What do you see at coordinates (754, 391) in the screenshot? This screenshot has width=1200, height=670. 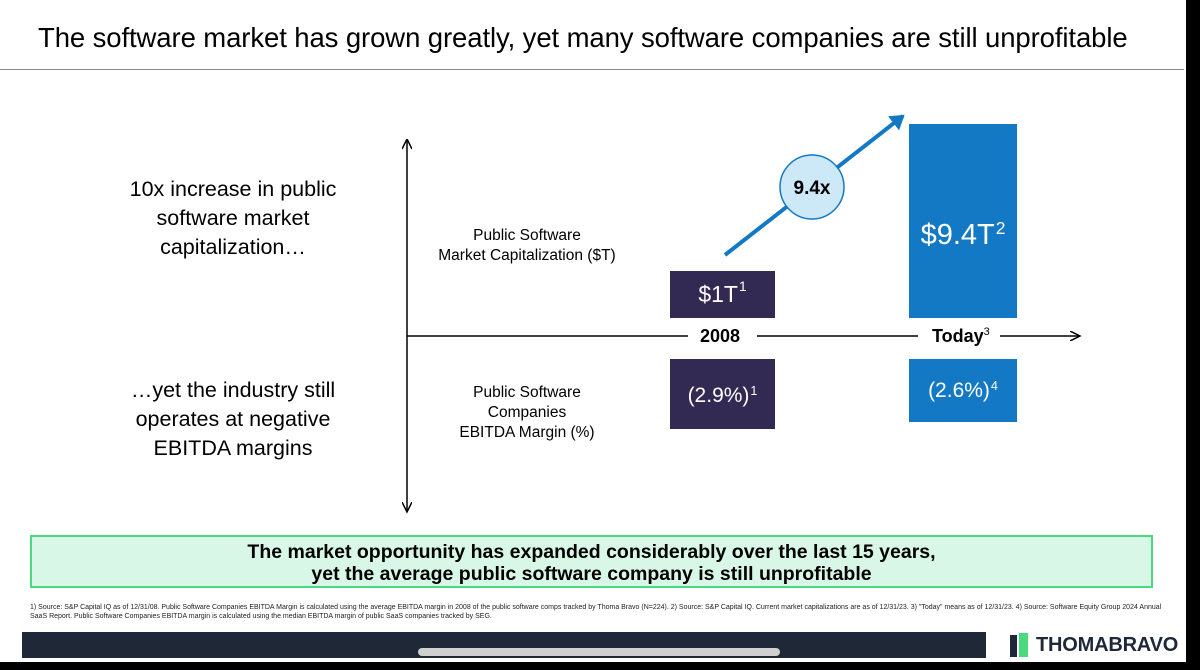 I see `footnote-ref-1b: 1` at bounding box center [754, 391].